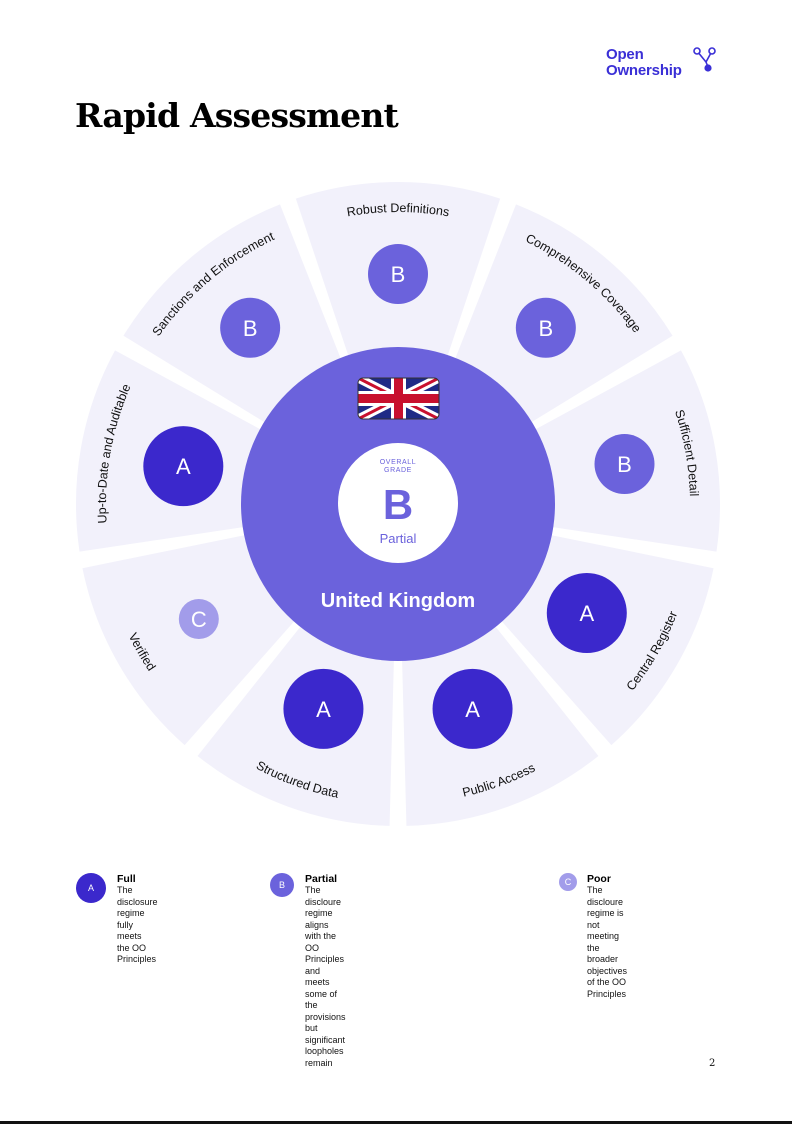 This screenshot has width=792, height=1124. Describe the element at coordinates (625, 54) in the screenshot. I see `logo-line-1: Open` at that location.